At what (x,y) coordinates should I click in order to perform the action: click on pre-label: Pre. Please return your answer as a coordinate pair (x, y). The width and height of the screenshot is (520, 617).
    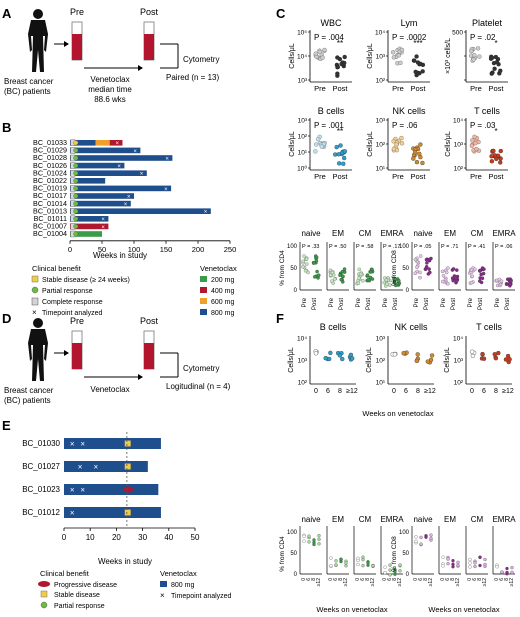
    Looking at the image, I should click on (77, 12).